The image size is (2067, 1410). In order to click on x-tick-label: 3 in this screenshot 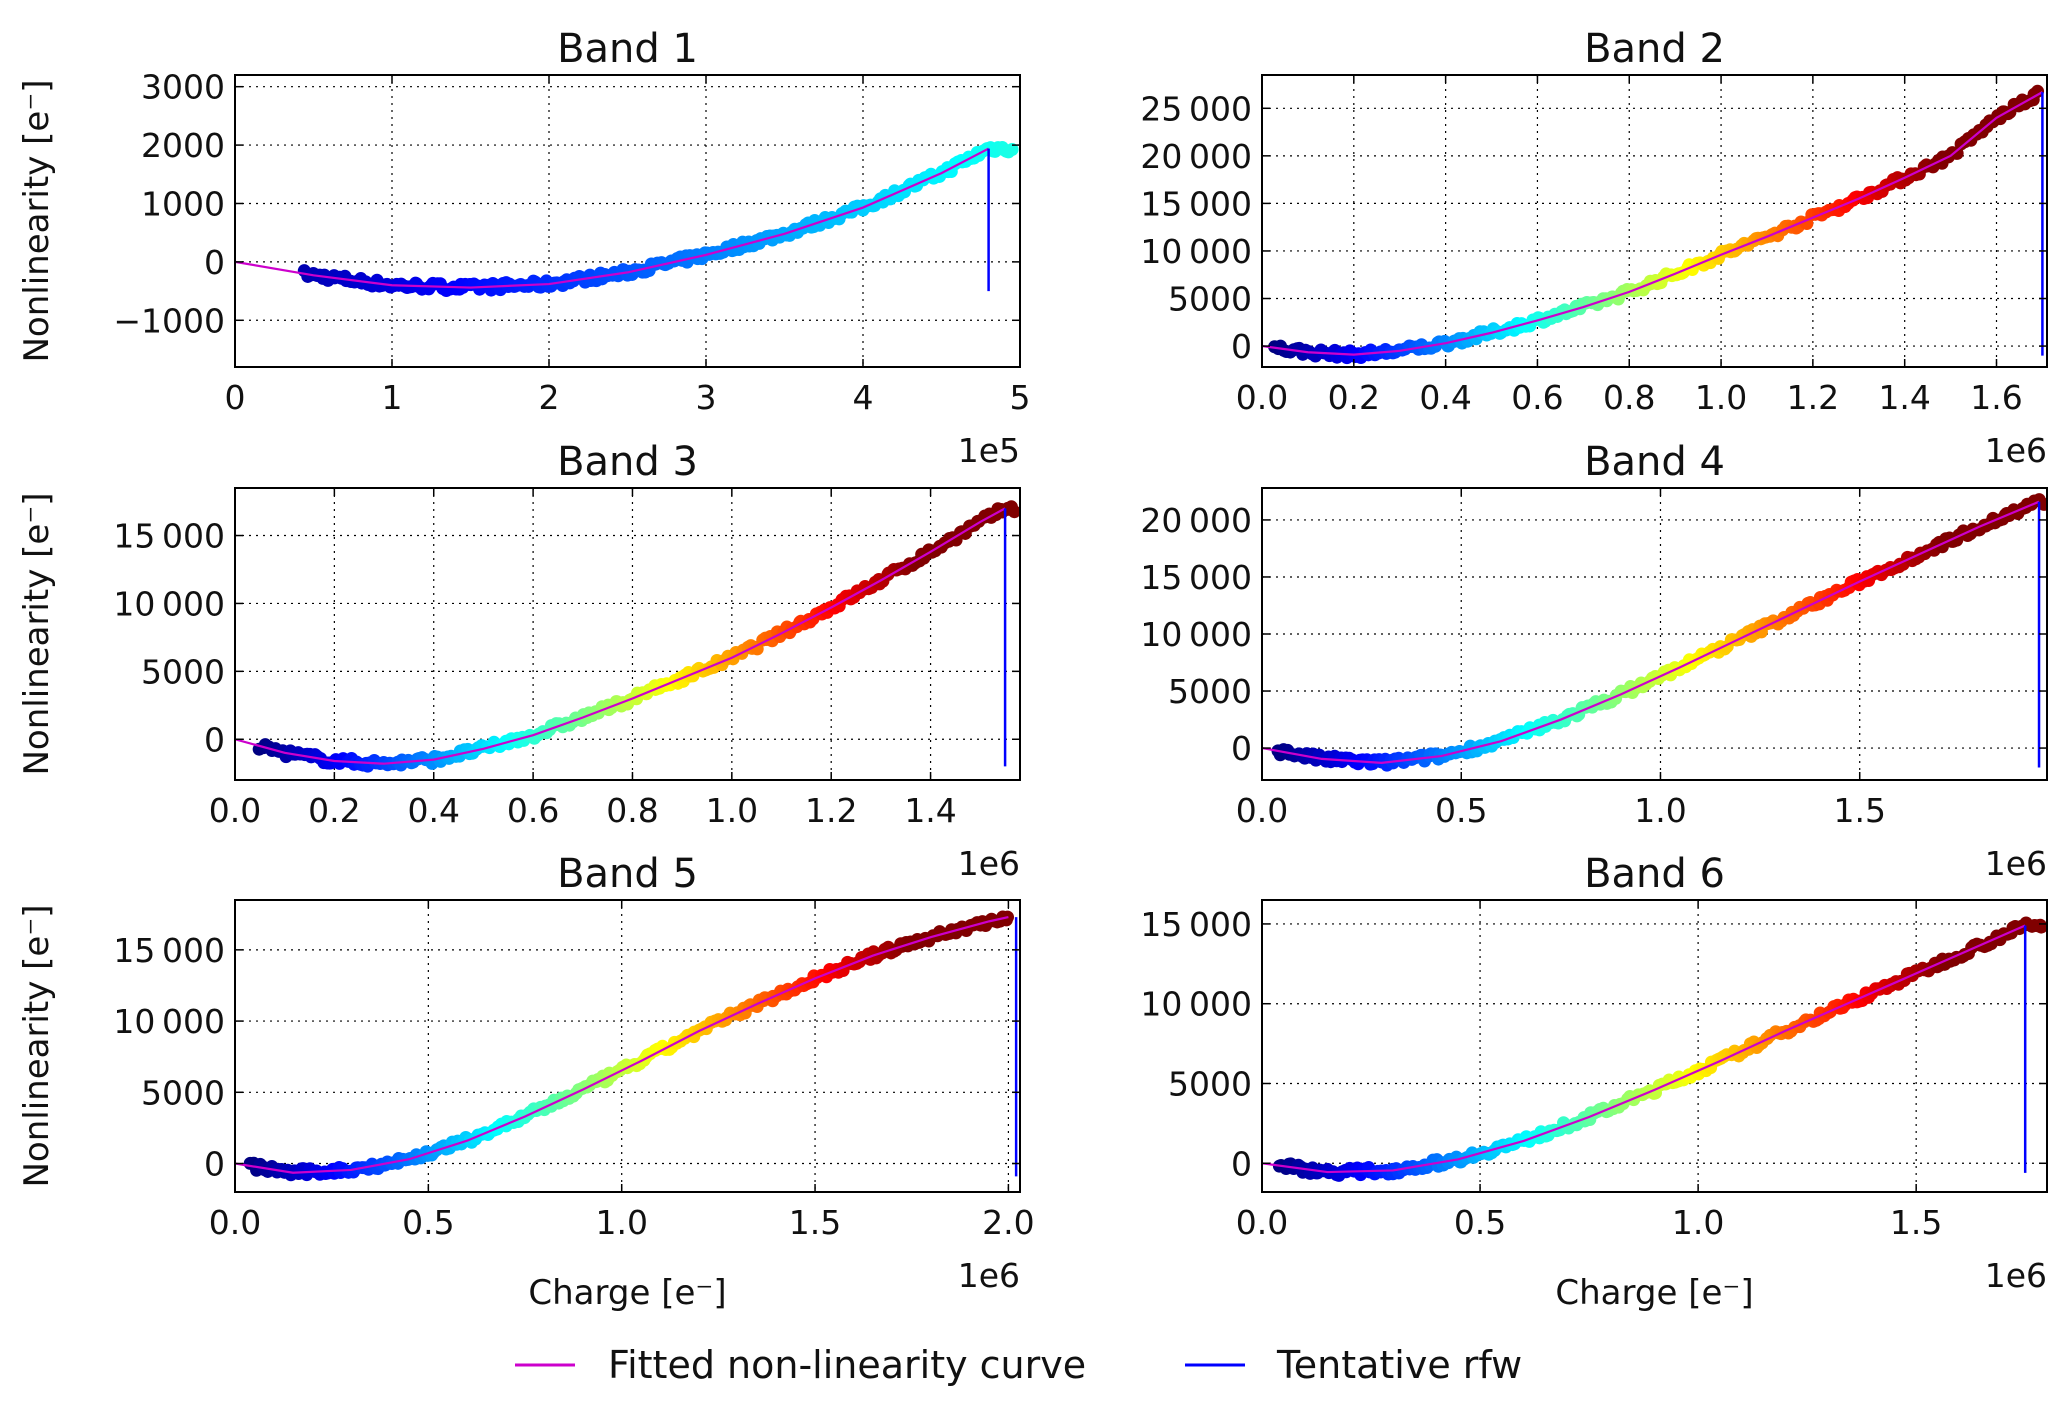, I will do `click(706, 397)`.